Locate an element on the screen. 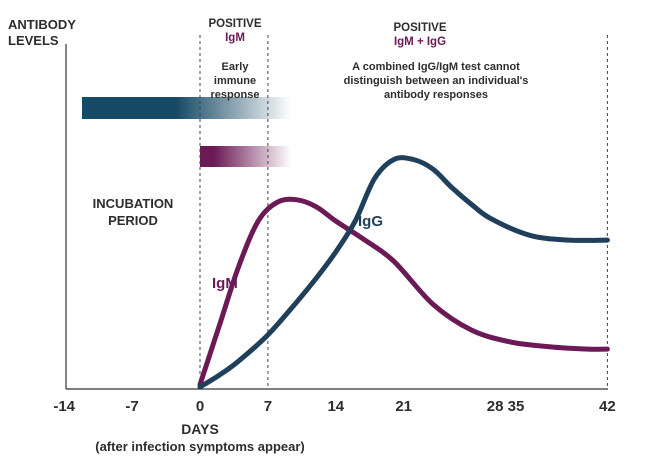  x-tick-label: -7 is located at coordinates (131, 406).